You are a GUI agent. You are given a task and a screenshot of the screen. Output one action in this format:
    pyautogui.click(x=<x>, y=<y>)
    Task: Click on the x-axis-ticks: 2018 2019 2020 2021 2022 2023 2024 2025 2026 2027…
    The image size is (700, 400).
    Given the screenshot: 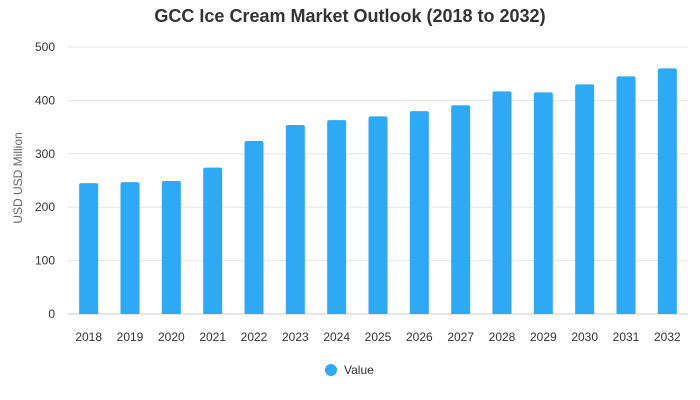 What is the action you would take?
    pyautogui.click(x=378, y=337)
    